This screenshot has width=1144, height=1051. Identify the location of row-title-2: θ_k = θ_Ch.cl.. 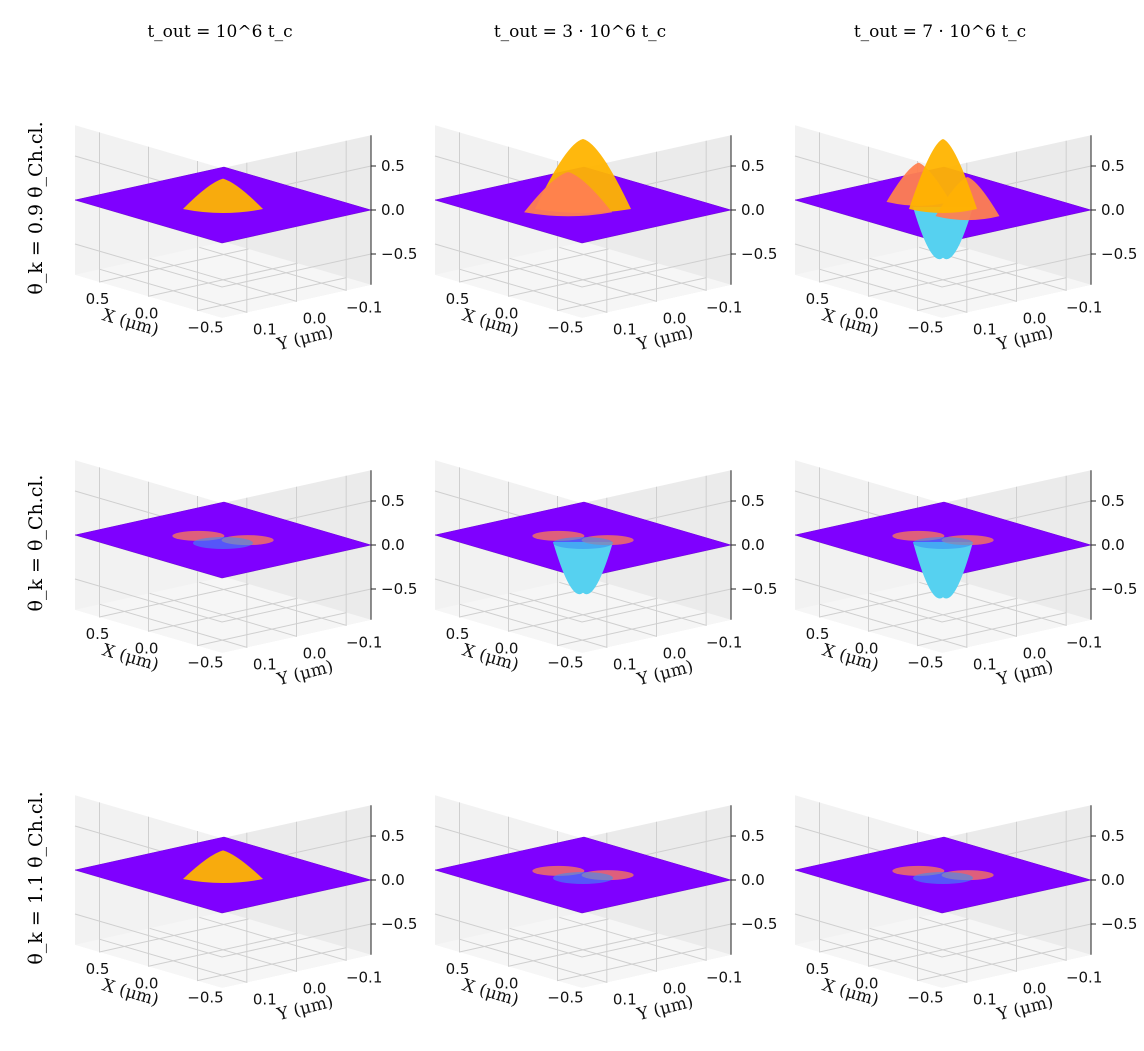
(36, 543).